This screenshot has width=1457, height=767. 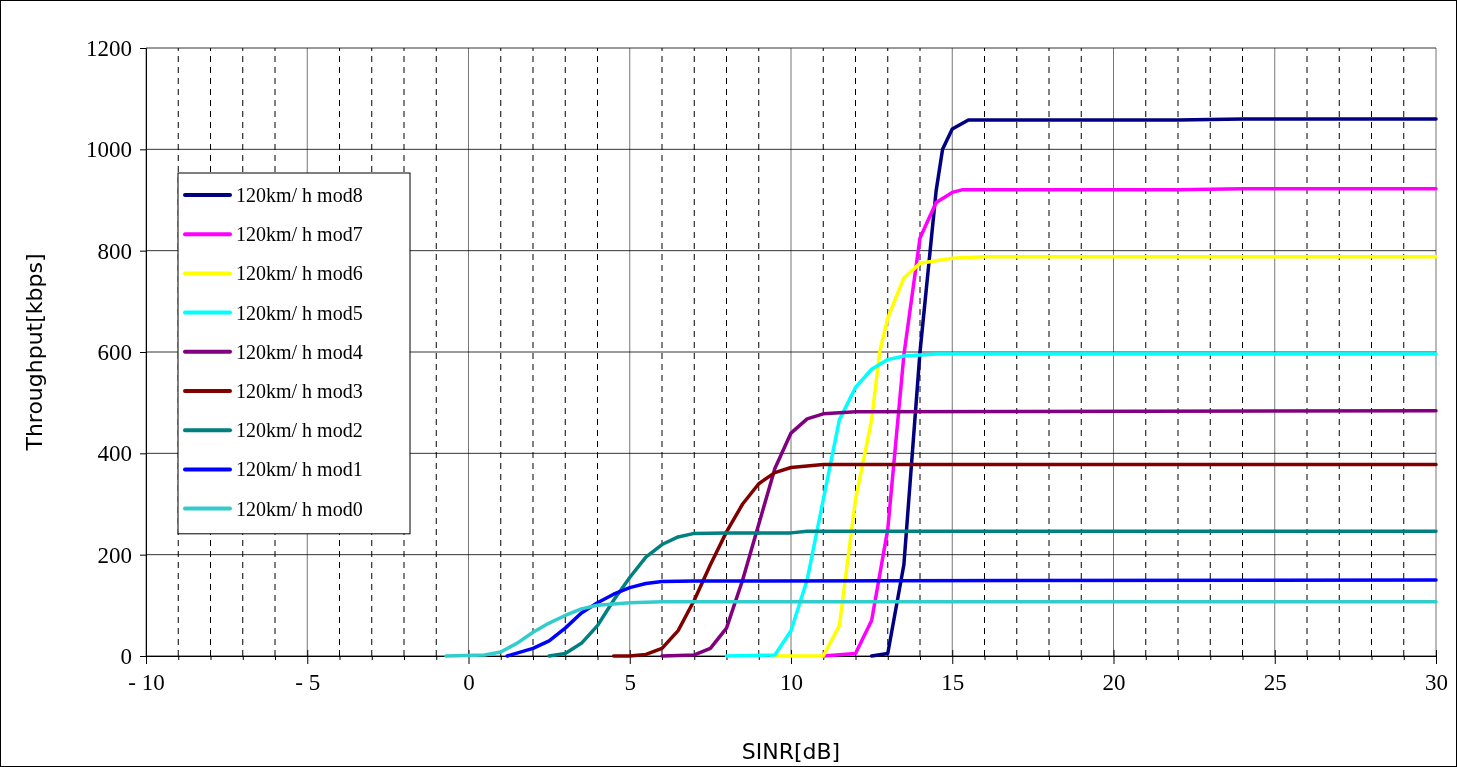 I want to click on y-tick-label: 0, so click(x=126, y=656).